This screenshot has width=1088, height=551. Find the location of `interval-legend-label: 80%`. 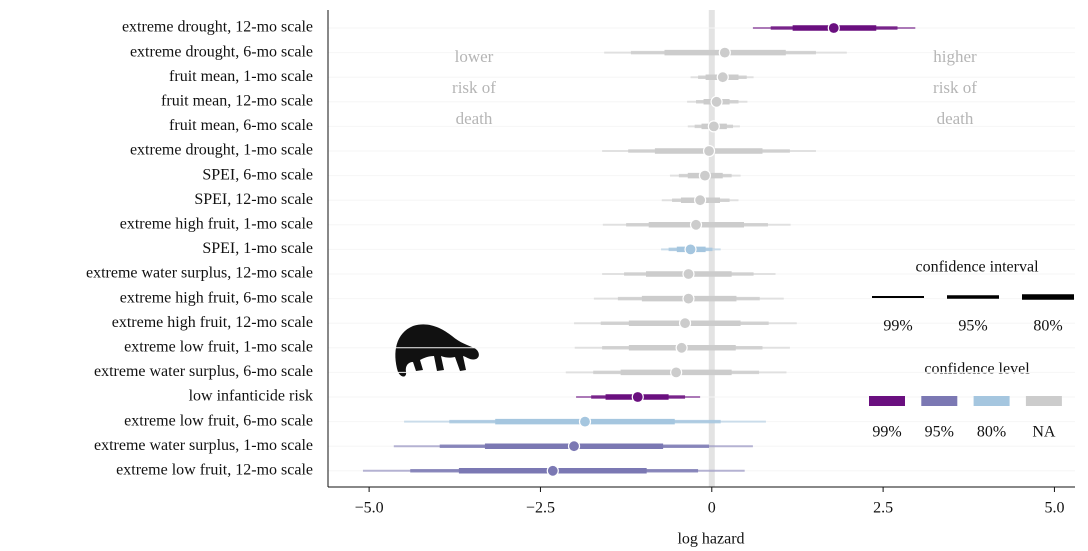

interval-legend-label: 80% is located at coordinates (1047, 326).